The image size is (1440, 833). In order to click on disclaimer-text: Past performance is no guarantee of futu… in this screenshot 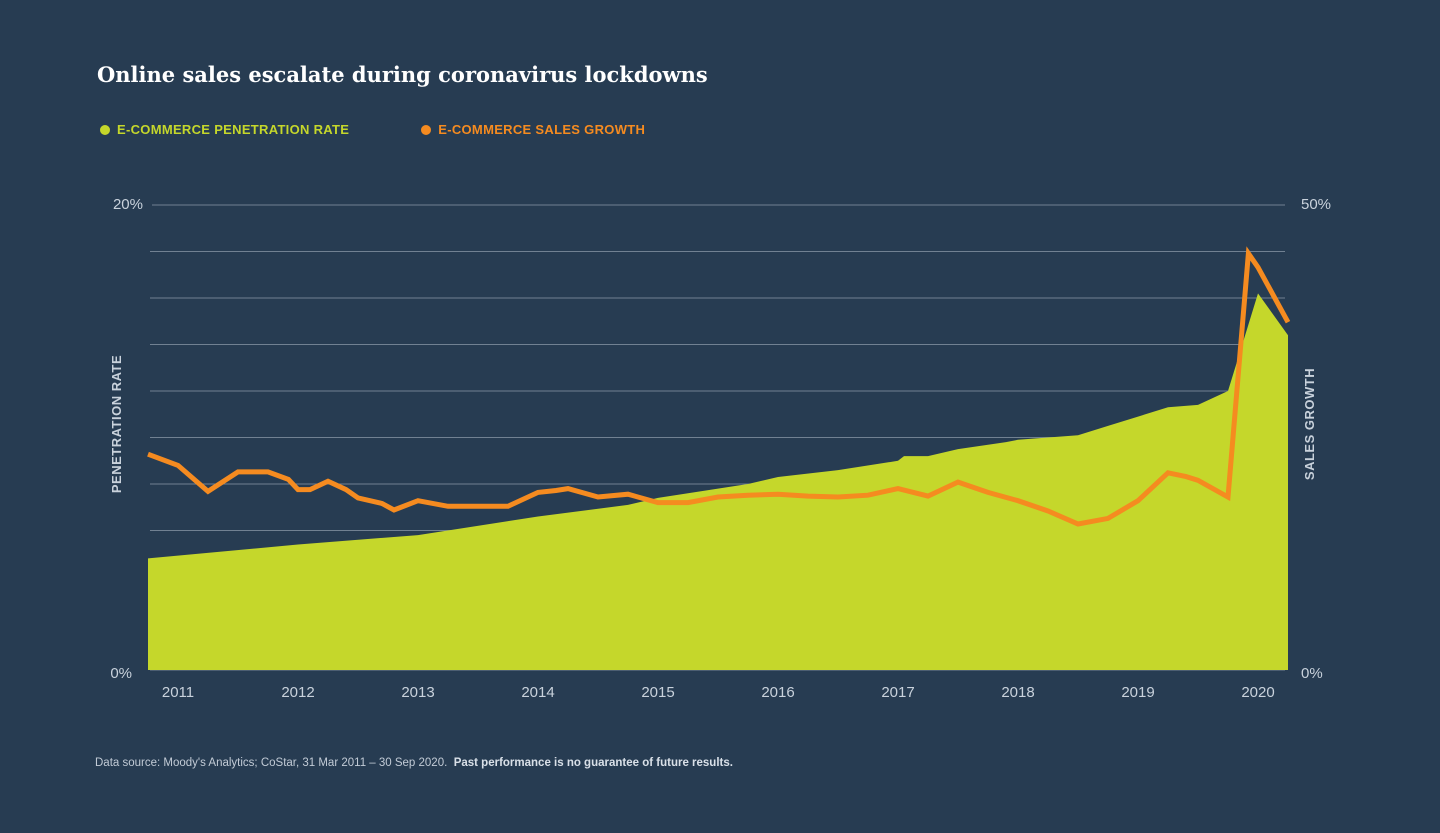, I will do `click(593, 763)`.